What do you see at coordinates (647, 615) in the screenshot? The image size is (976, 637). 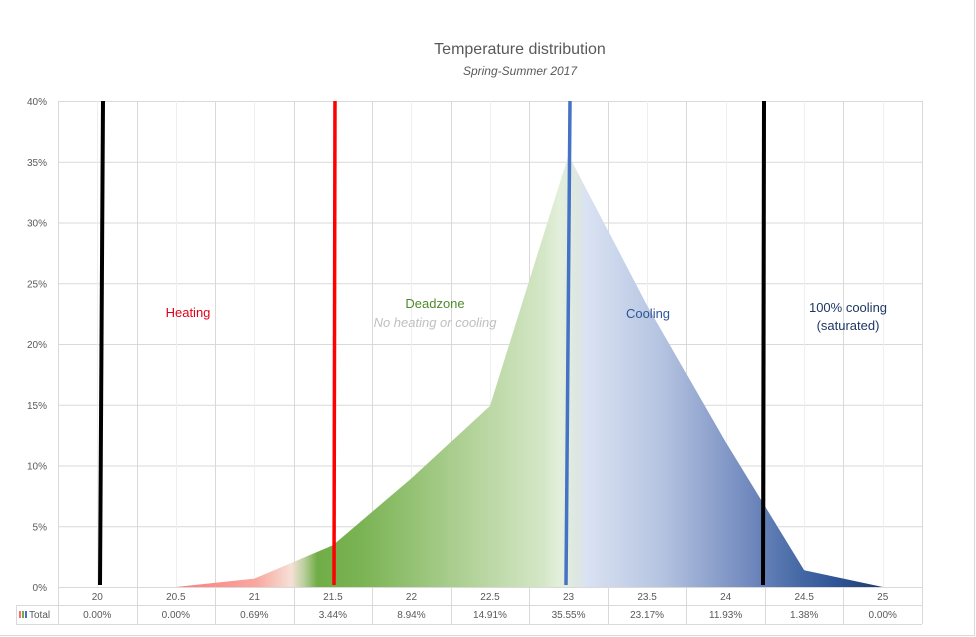 I see `table-value-cell: 23.17%` at bounding box center [647, 615].